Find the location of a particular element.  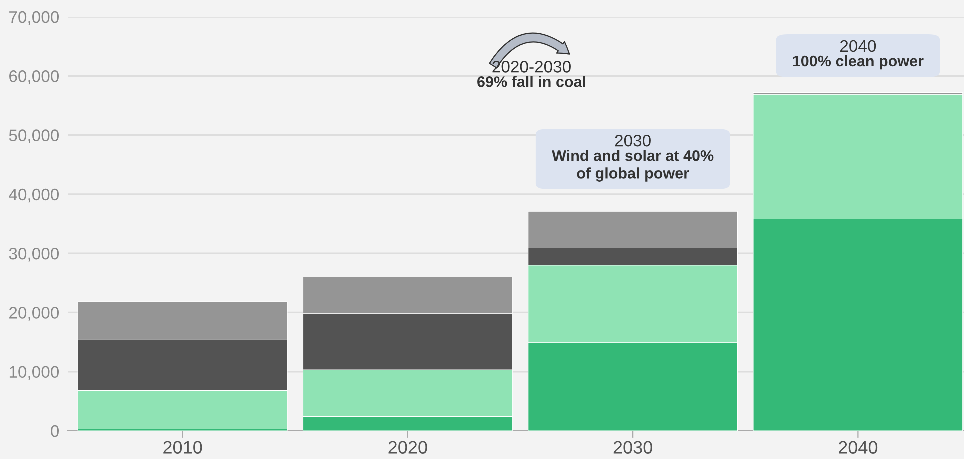

annotation: 100% clean power is located at coordinates (858, 62).